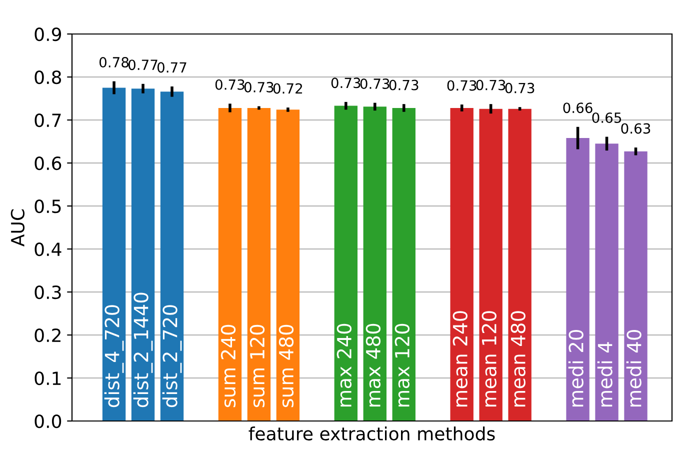  I want to click on y-tick-label: 0.1, so click(47, 378).